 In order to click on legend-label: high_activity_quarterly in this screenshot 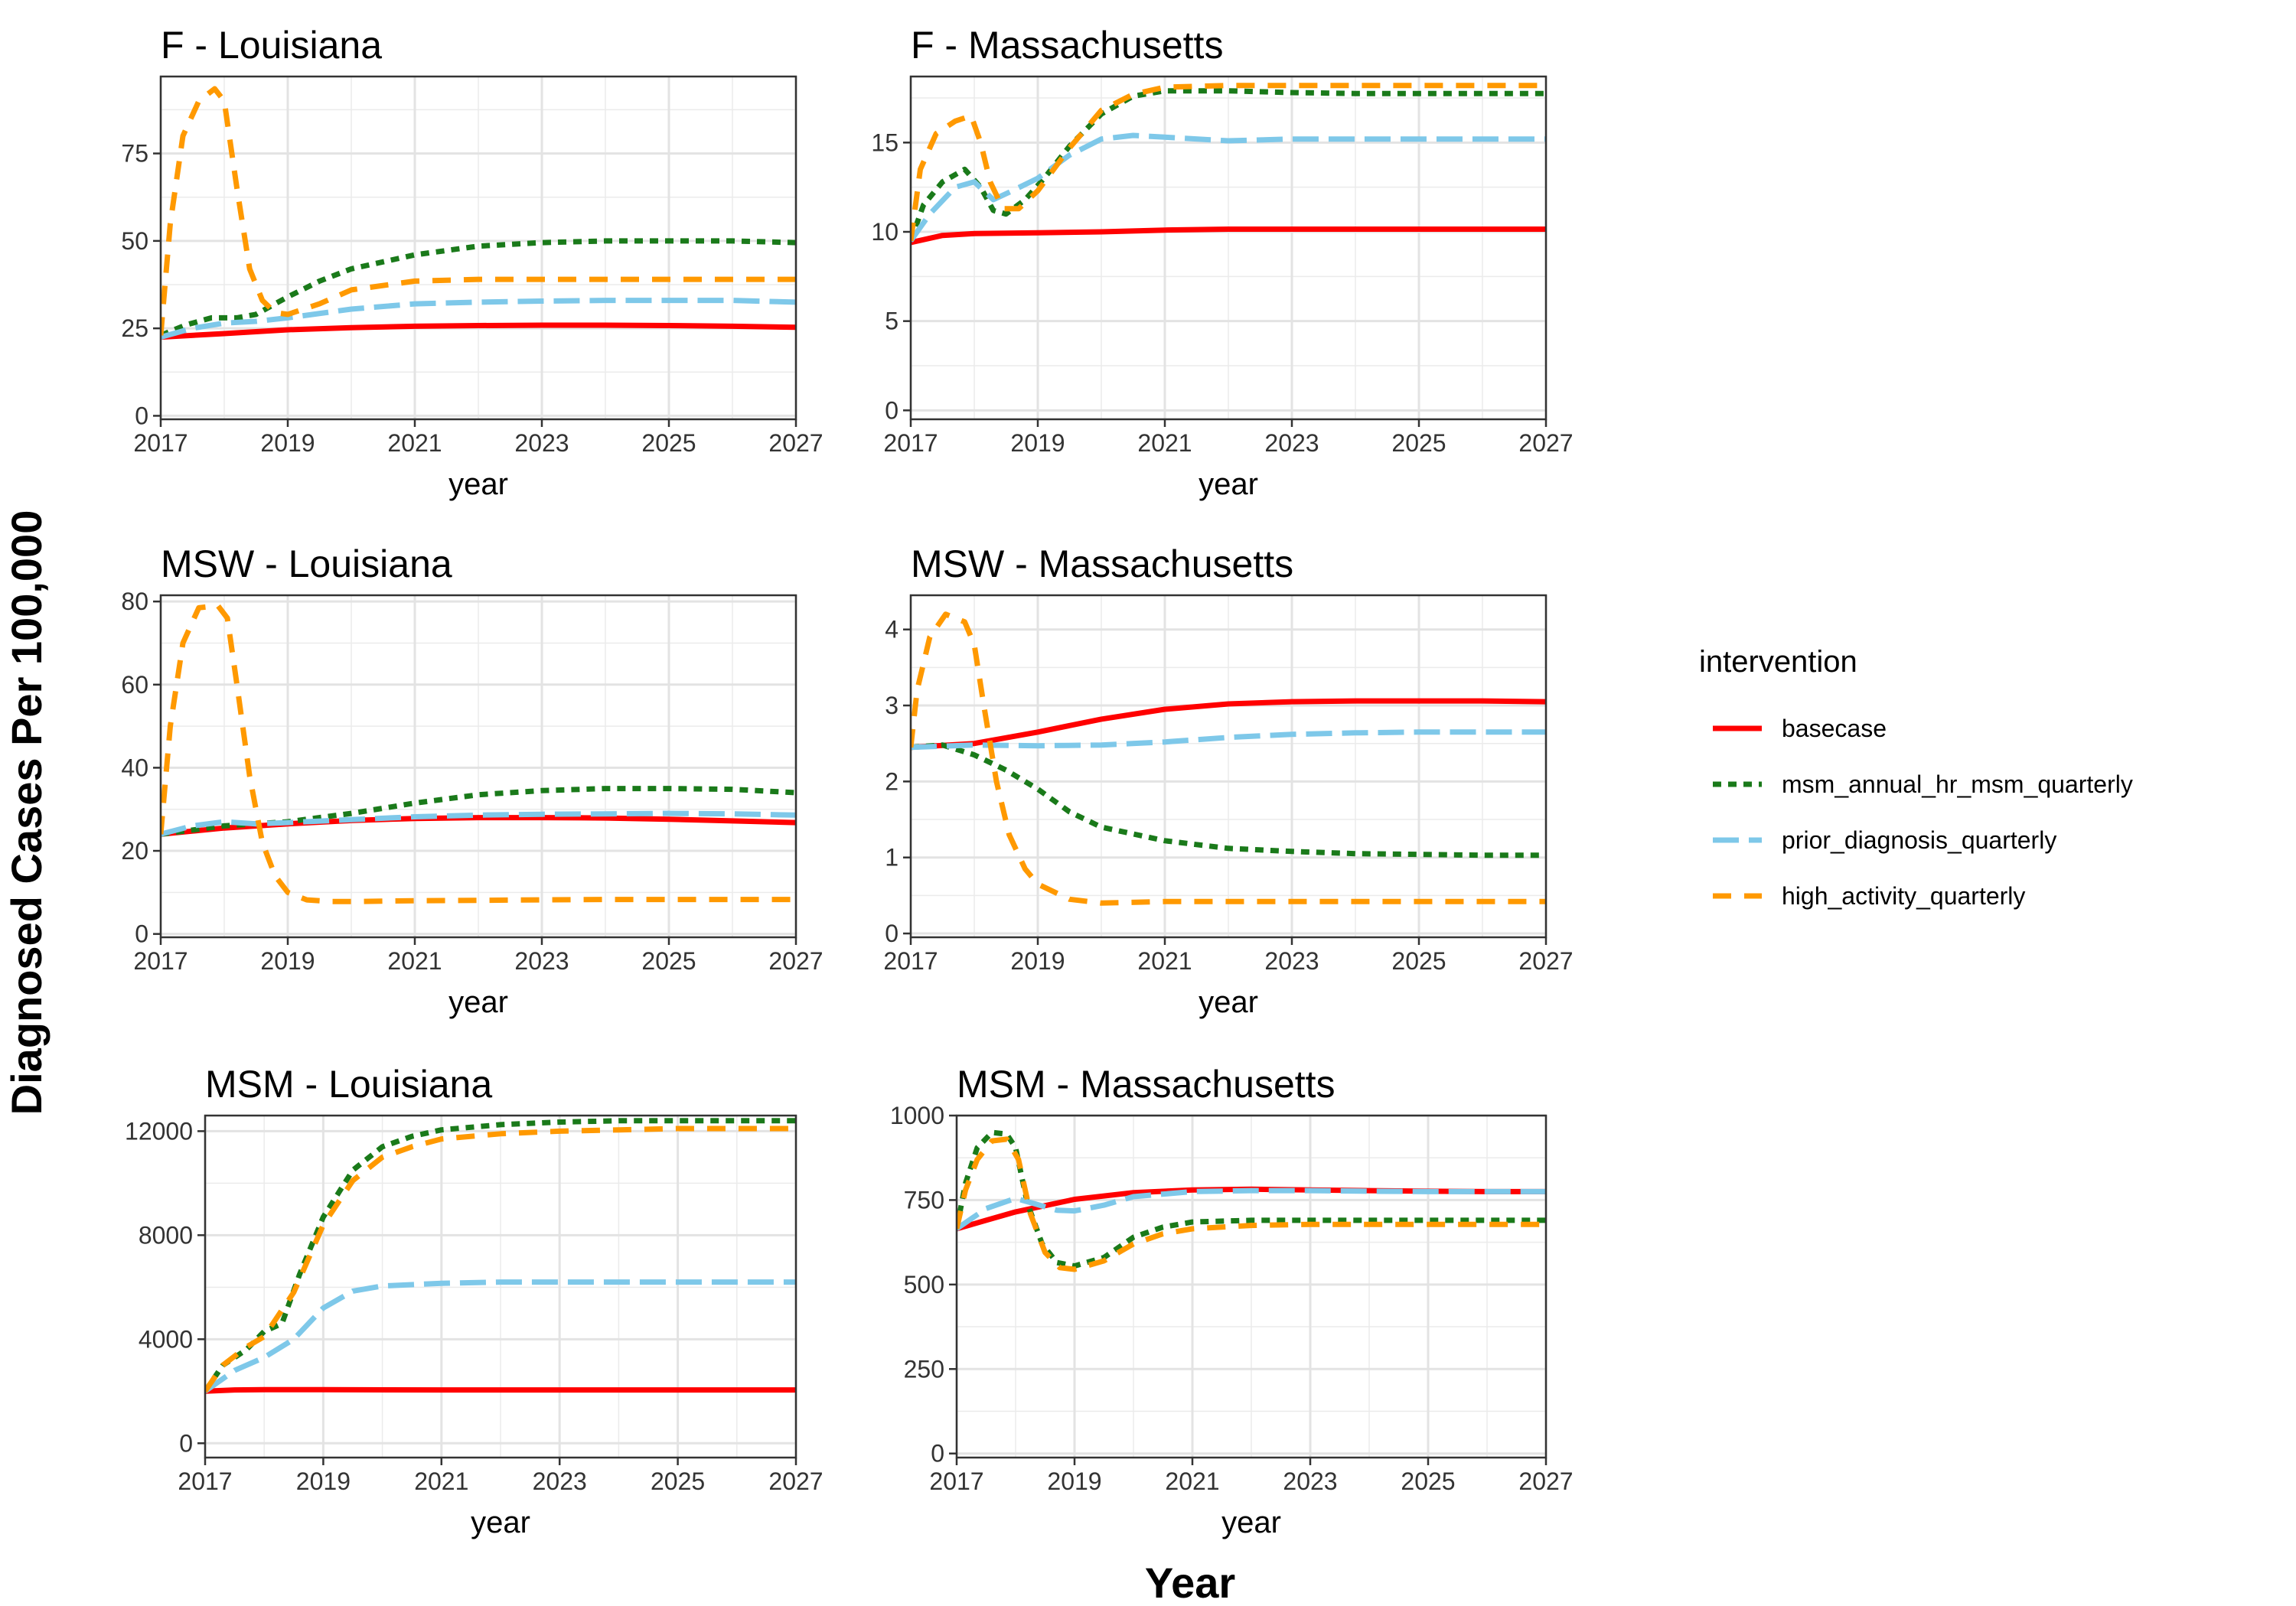, I will do `click(1903, 896)`.